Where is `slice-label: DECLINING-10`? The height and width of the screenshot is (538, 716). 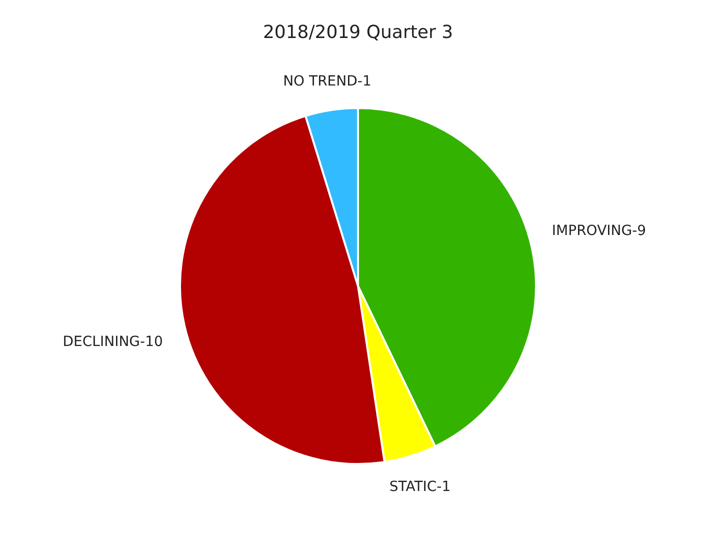 slice-label: DECLINING-10 is located at coordinates (112, 342).